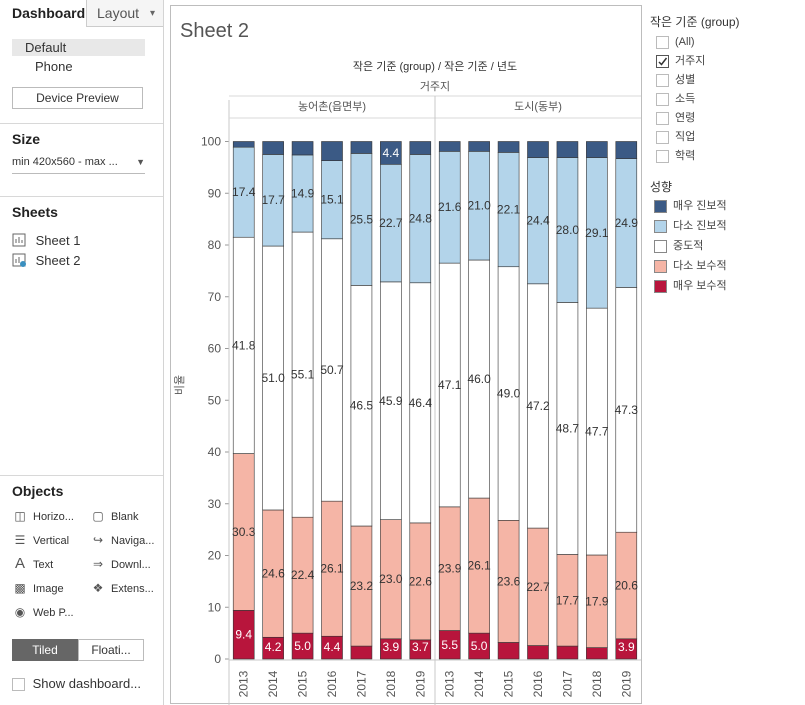 This screenshot has height=705, width=805. What do you see at coordinates (538, 406) in the screenshot?
I see `data-label: 47.2` at bounding box center [538, 406].